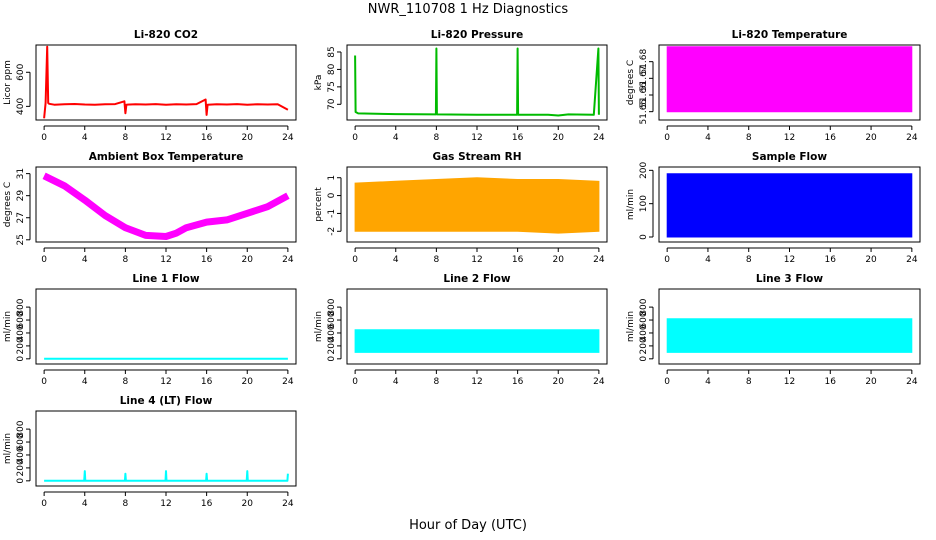  Describe the element at coordinates (468, 525) in the screenshot. I see `x-axis-caption: Hour of Day (UTC)` at that location.